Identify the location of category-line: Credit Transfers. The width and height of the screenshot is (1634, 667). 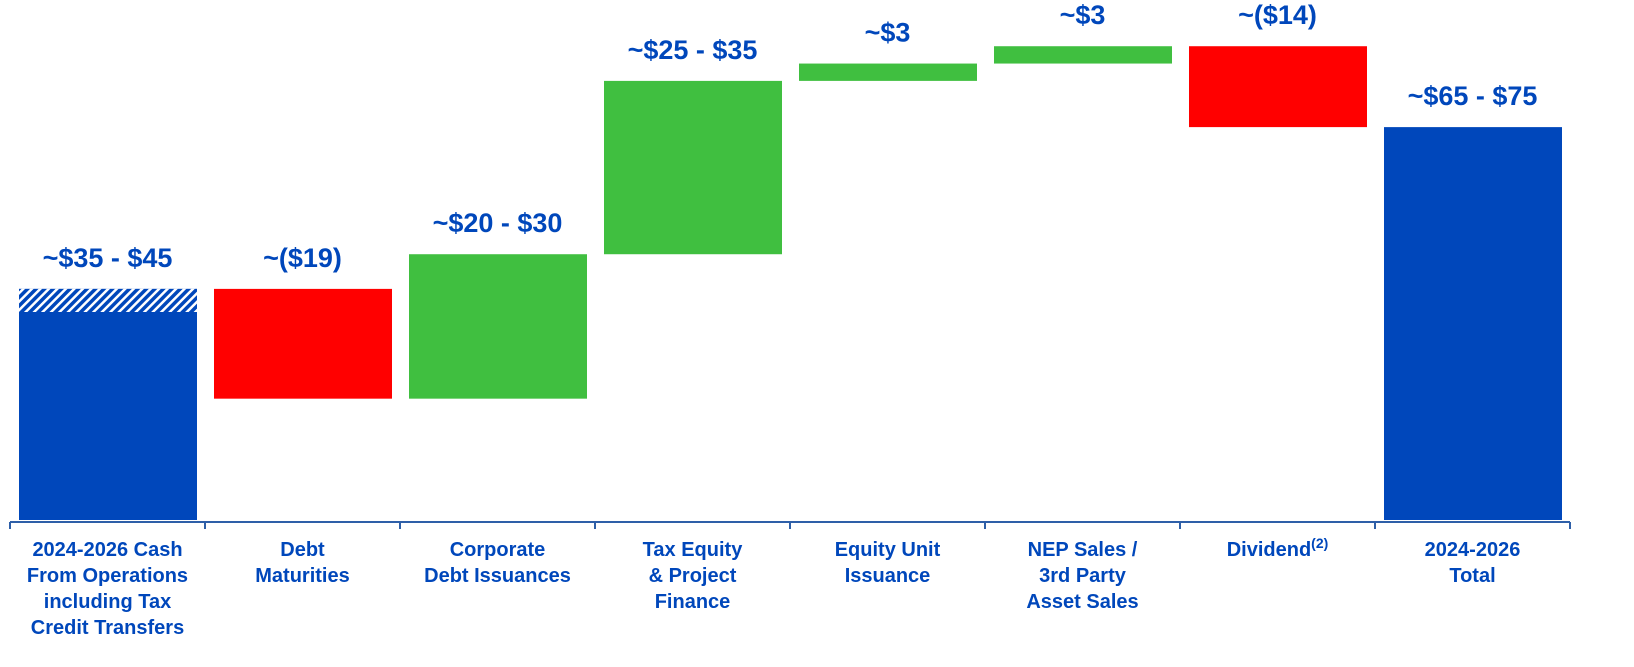
(107, 628).